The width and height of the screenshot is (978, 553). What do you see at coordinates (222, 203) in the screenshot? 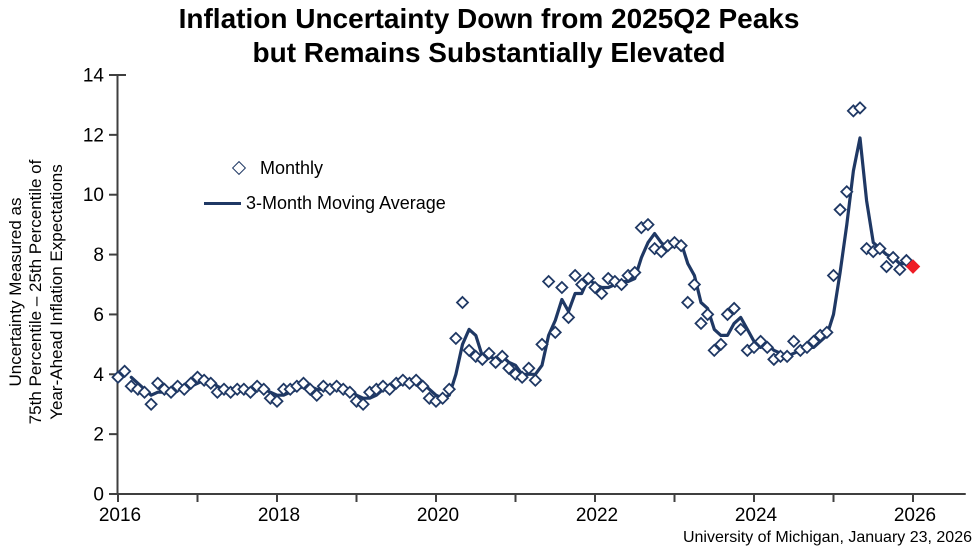
I see `moving-average-line-icon` at bounding box center [222, 203].